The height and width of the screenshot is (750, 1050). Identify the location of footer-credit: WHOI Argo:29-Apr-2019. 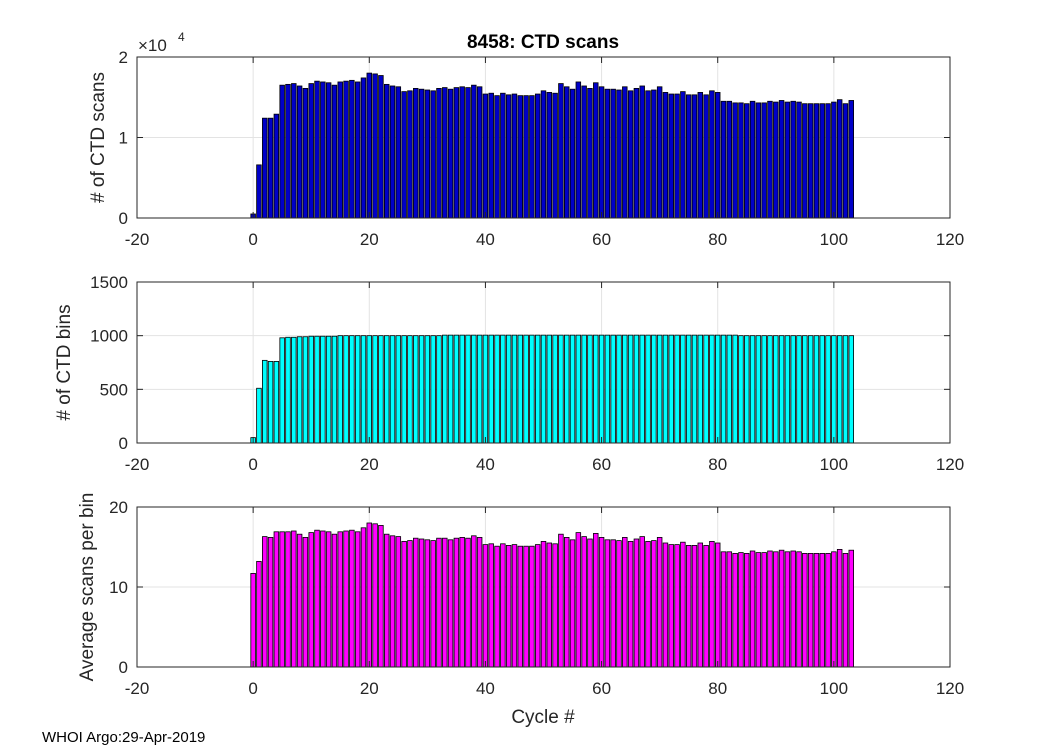
(123, 737).